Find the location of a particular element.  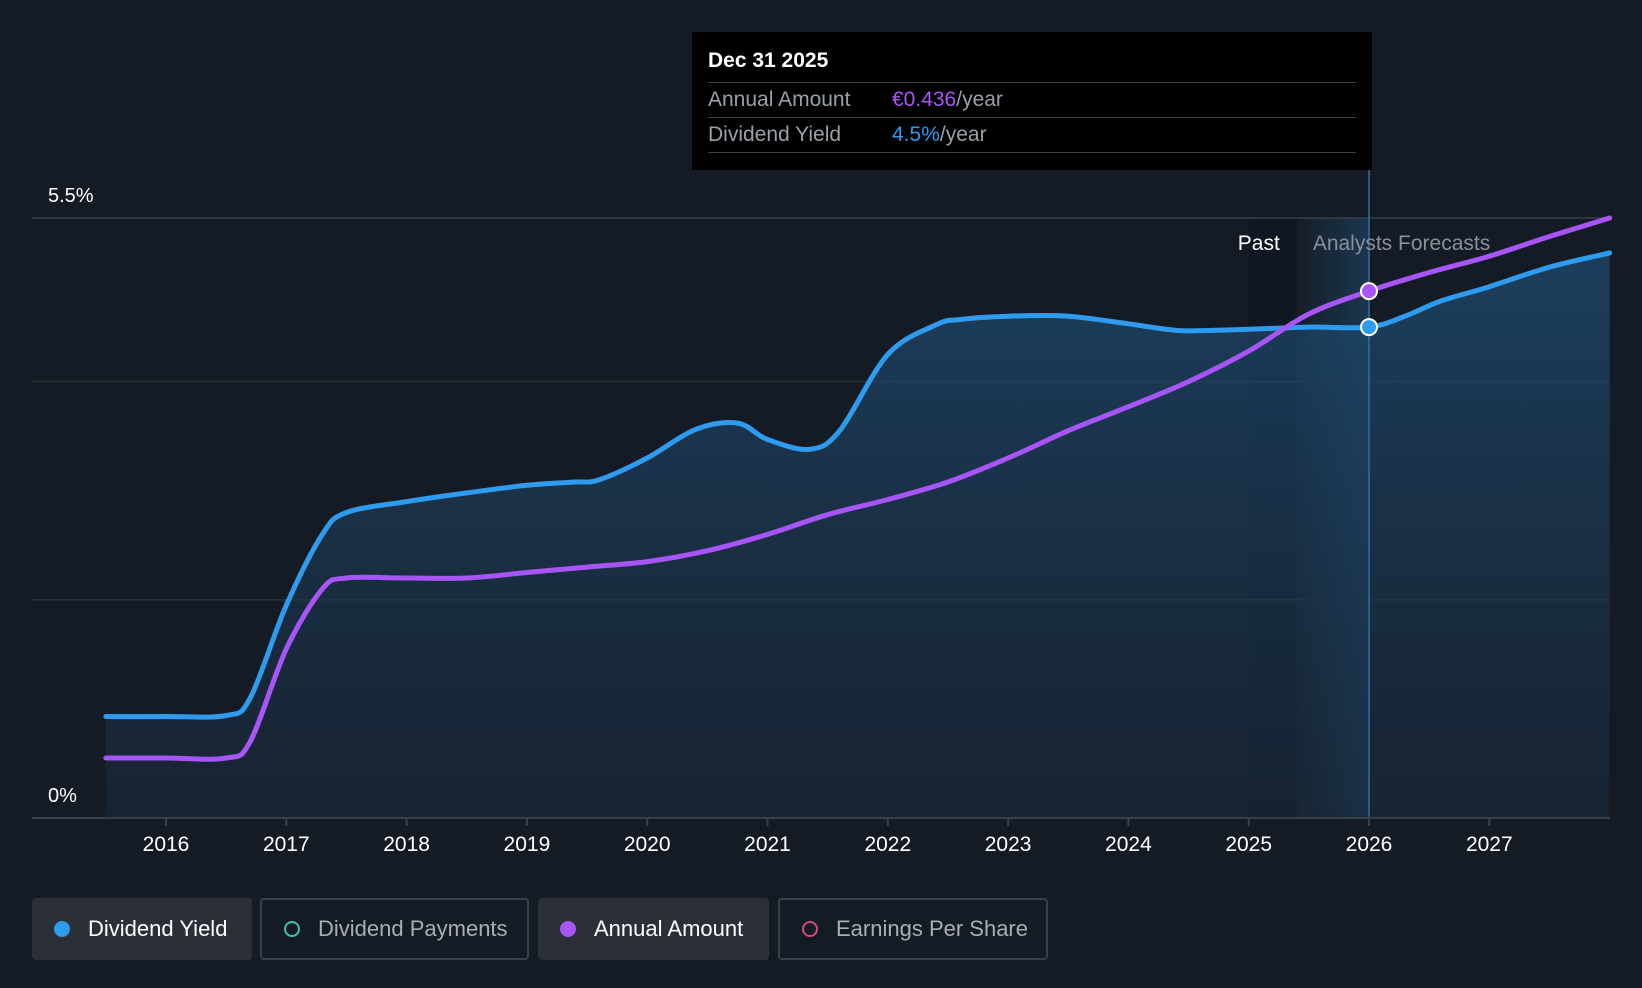

x-tick-label: 2026 is located at coordinates (1369, 844).